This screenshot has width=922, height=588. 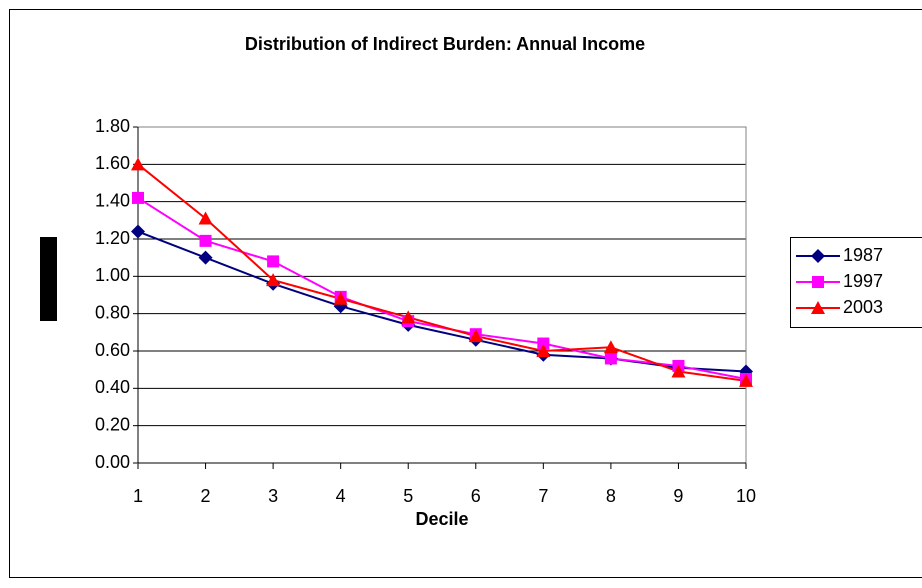 I want to click on y-tick-label: 0.40, so click(x=112, y=387).